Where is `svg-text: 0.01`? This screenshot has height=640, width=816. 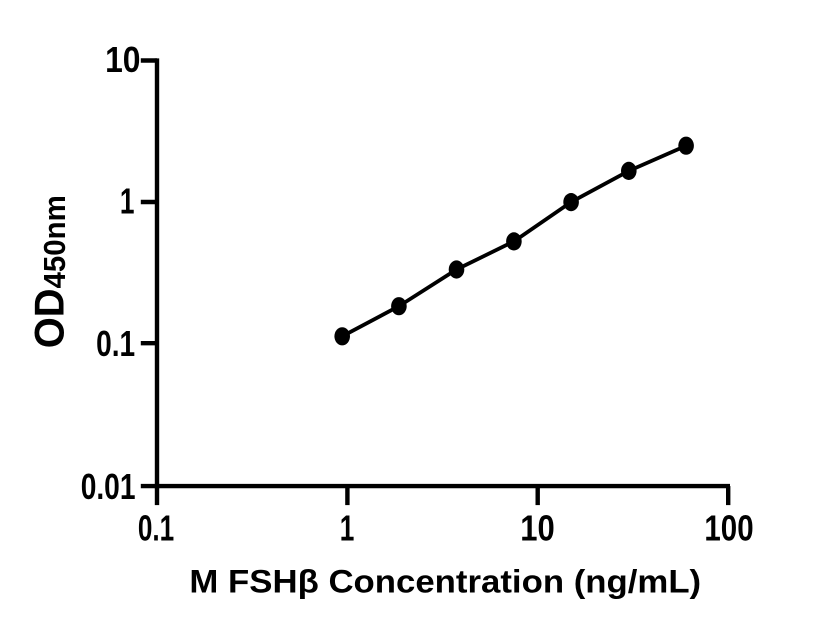
svg-text: 0.01 is located at coordinates (108, 487).